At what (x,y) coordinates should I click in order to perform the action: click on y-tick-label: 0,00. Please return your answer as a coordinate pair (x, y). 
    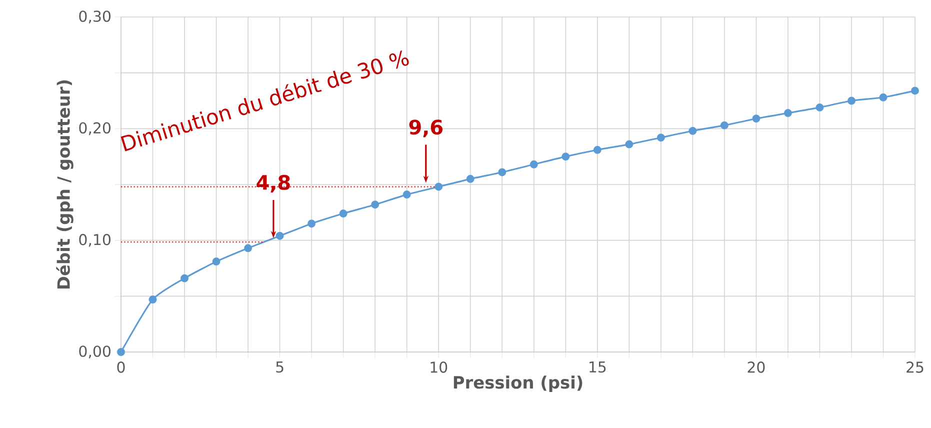
    Looking at the image, I should click on (94, 352).